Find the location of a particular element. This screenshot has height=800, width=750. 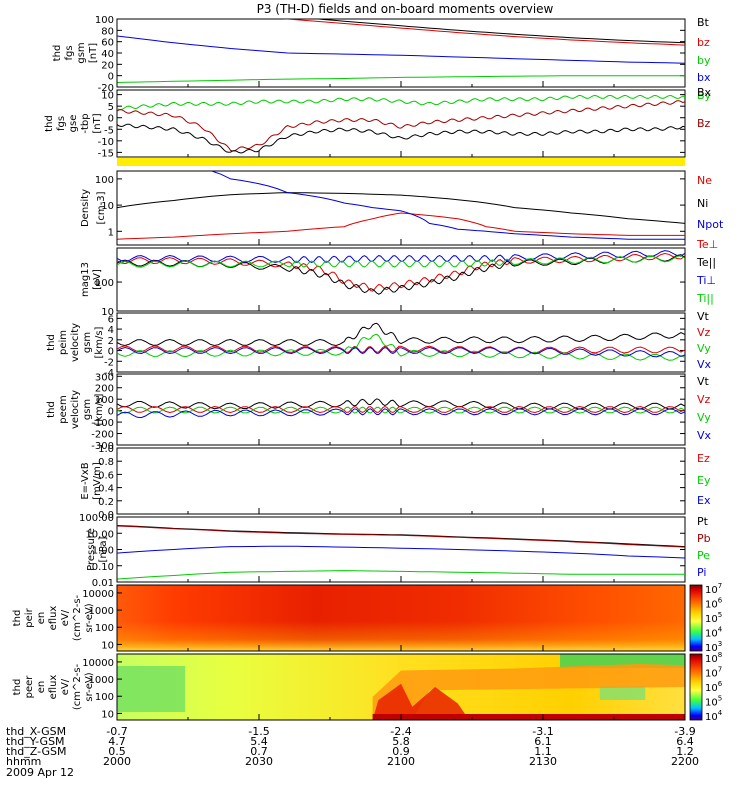

series-line-Pe is located at coordinates (401, 575).